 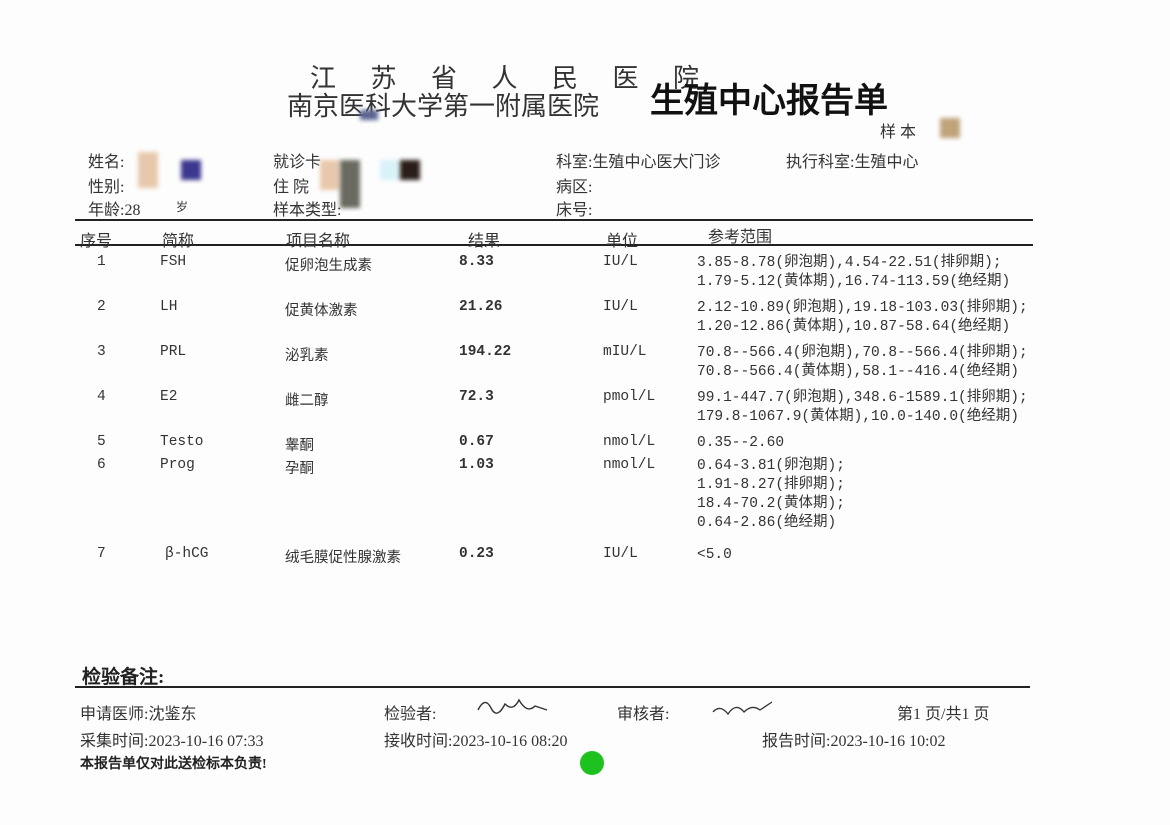 I want to click on col-no: 序号, so click(x=96, y=241).